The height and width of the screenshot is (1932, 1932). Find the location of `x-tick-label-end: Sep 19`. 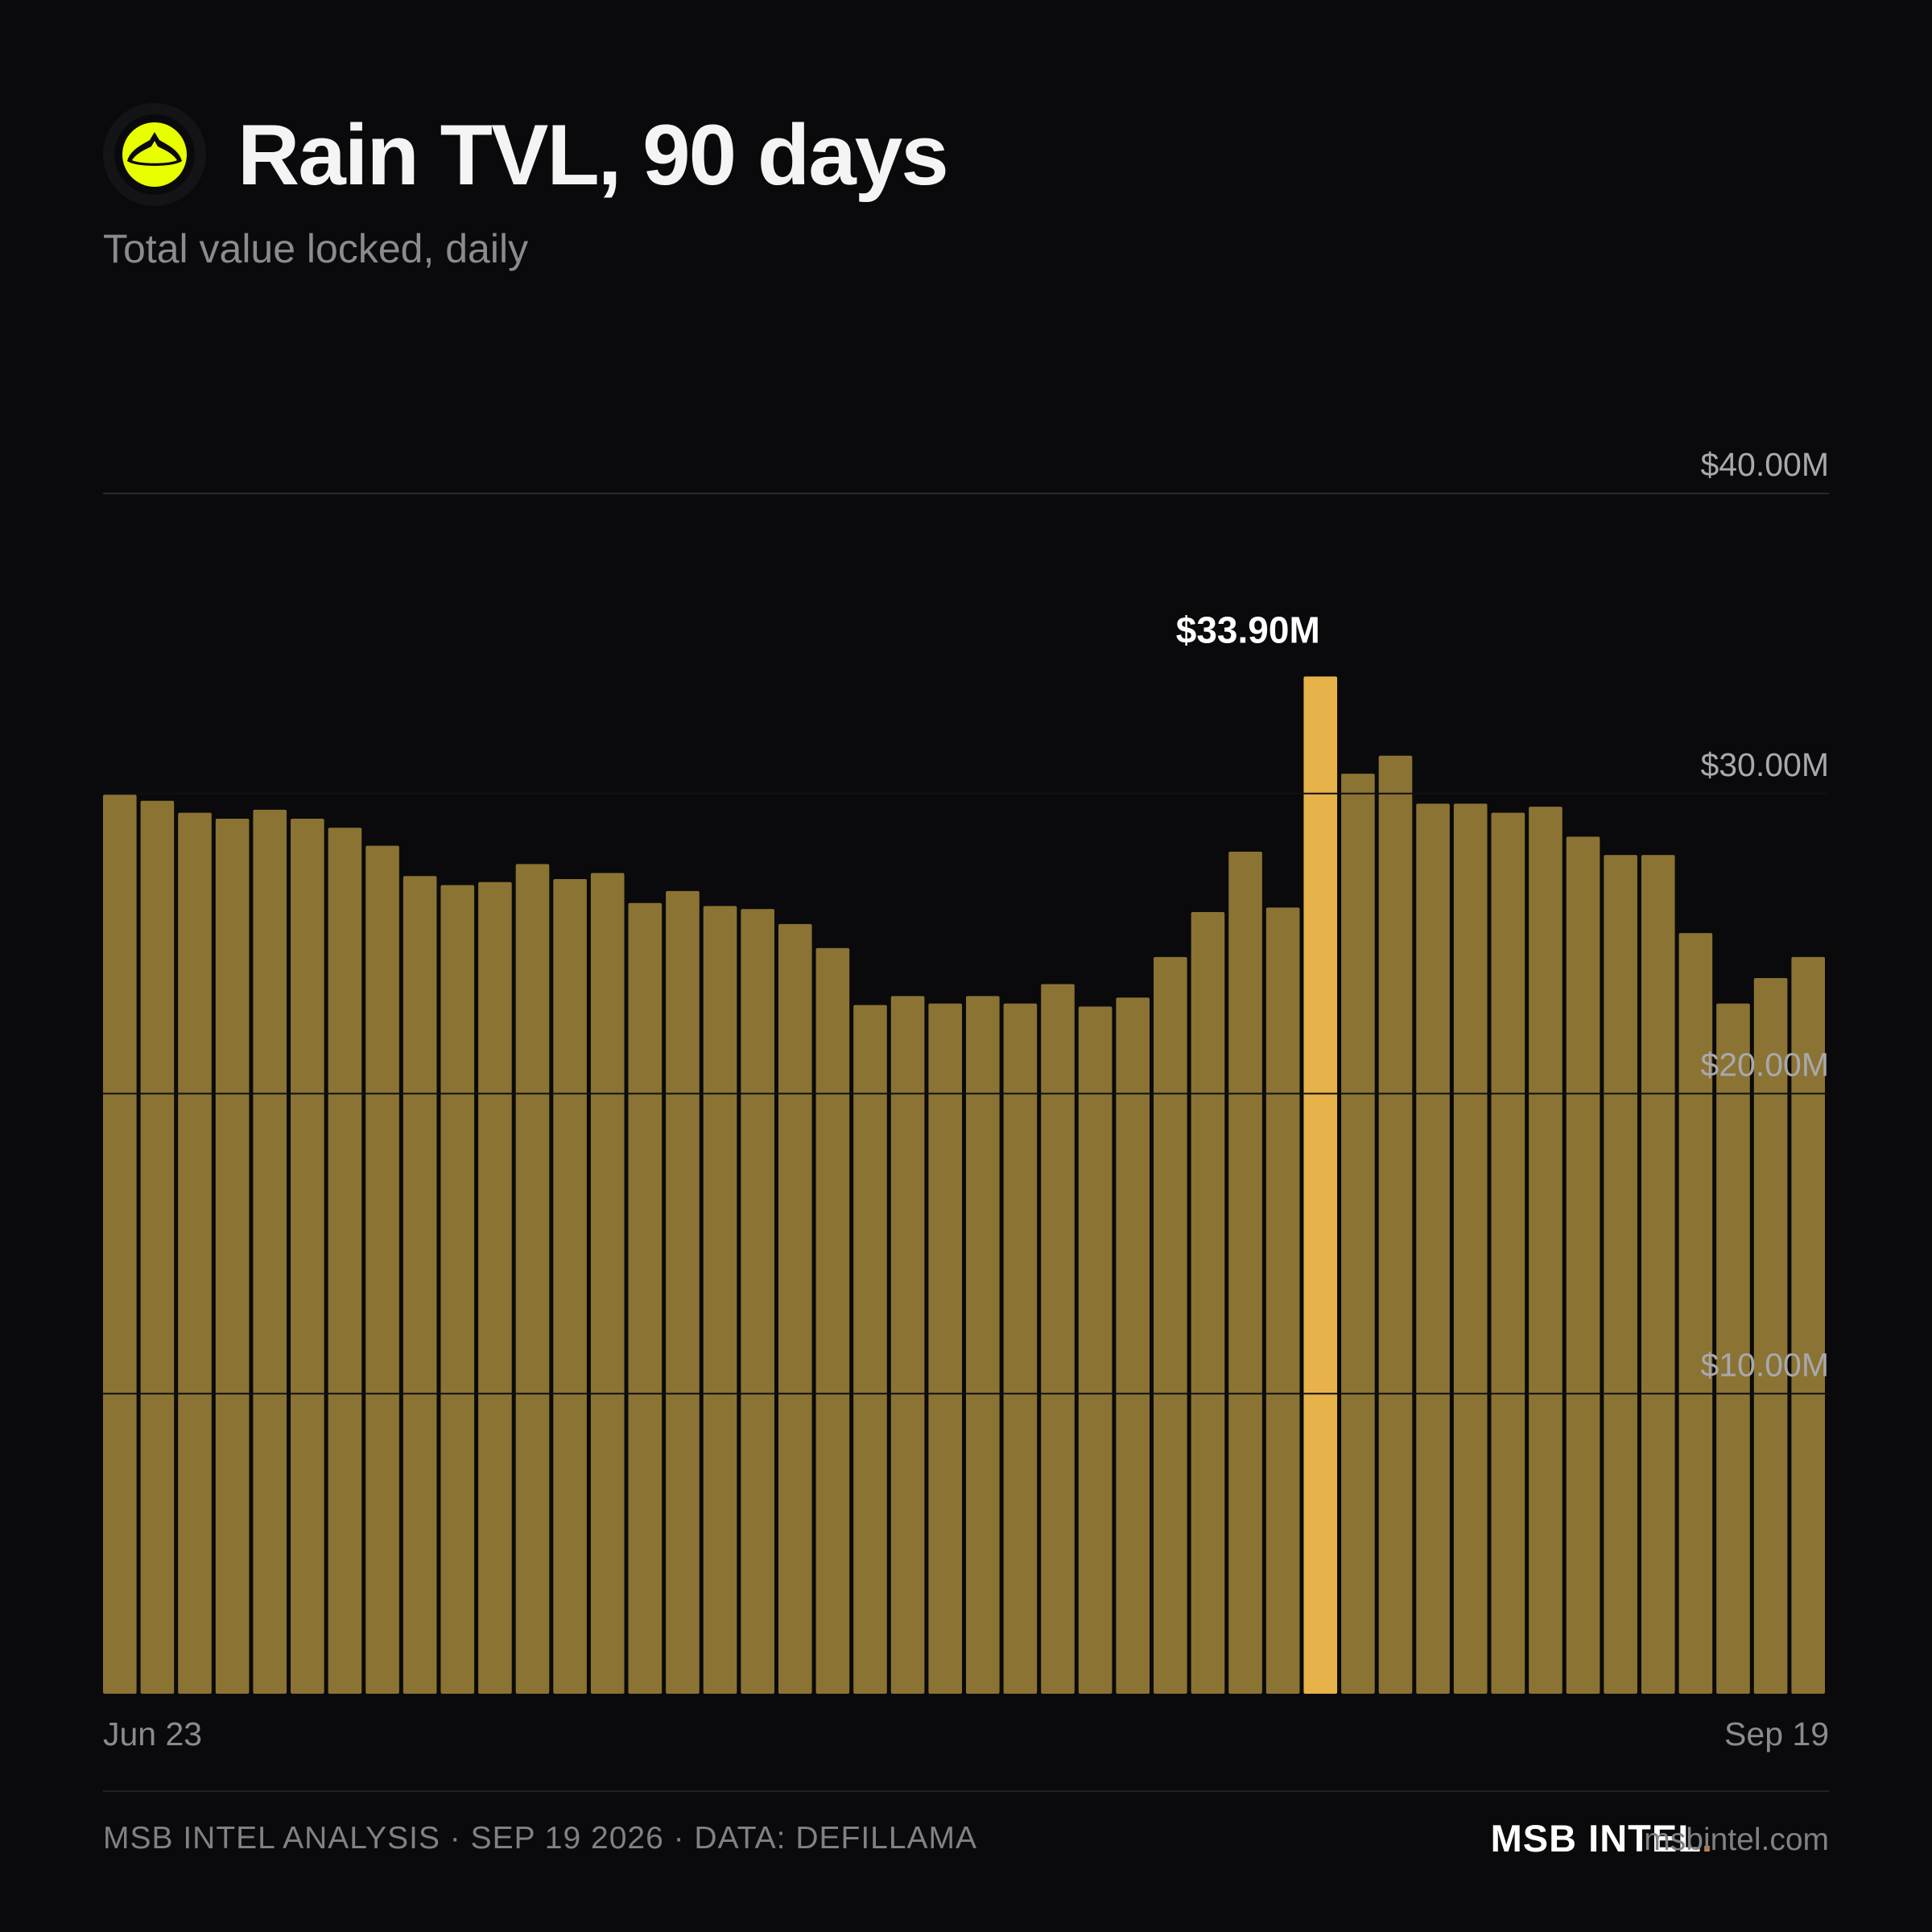

x-tick-label-end: Sep 19 is located at coordinates (1776, 1733).